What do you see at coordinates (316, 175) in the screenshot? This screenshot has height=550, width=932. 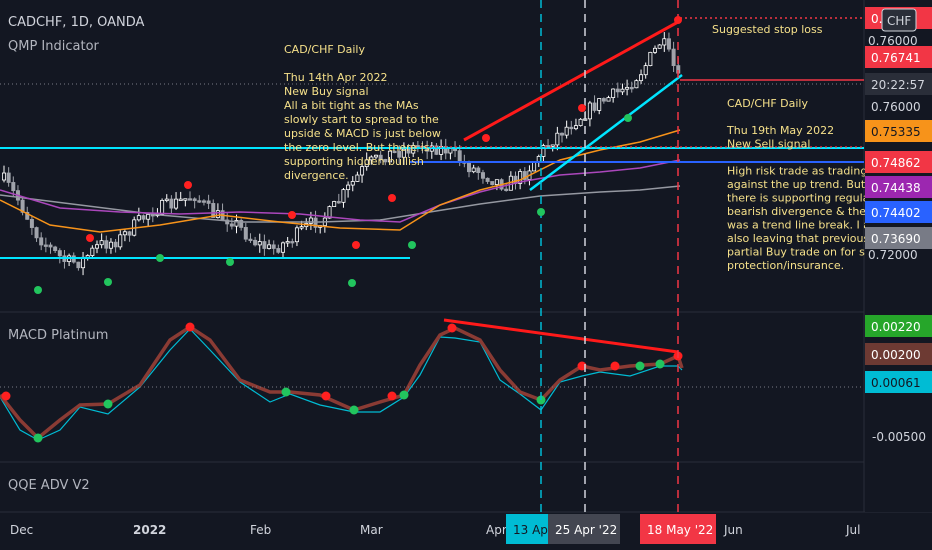 I see `note-line: divergence.` at bounding box center [316, 175].